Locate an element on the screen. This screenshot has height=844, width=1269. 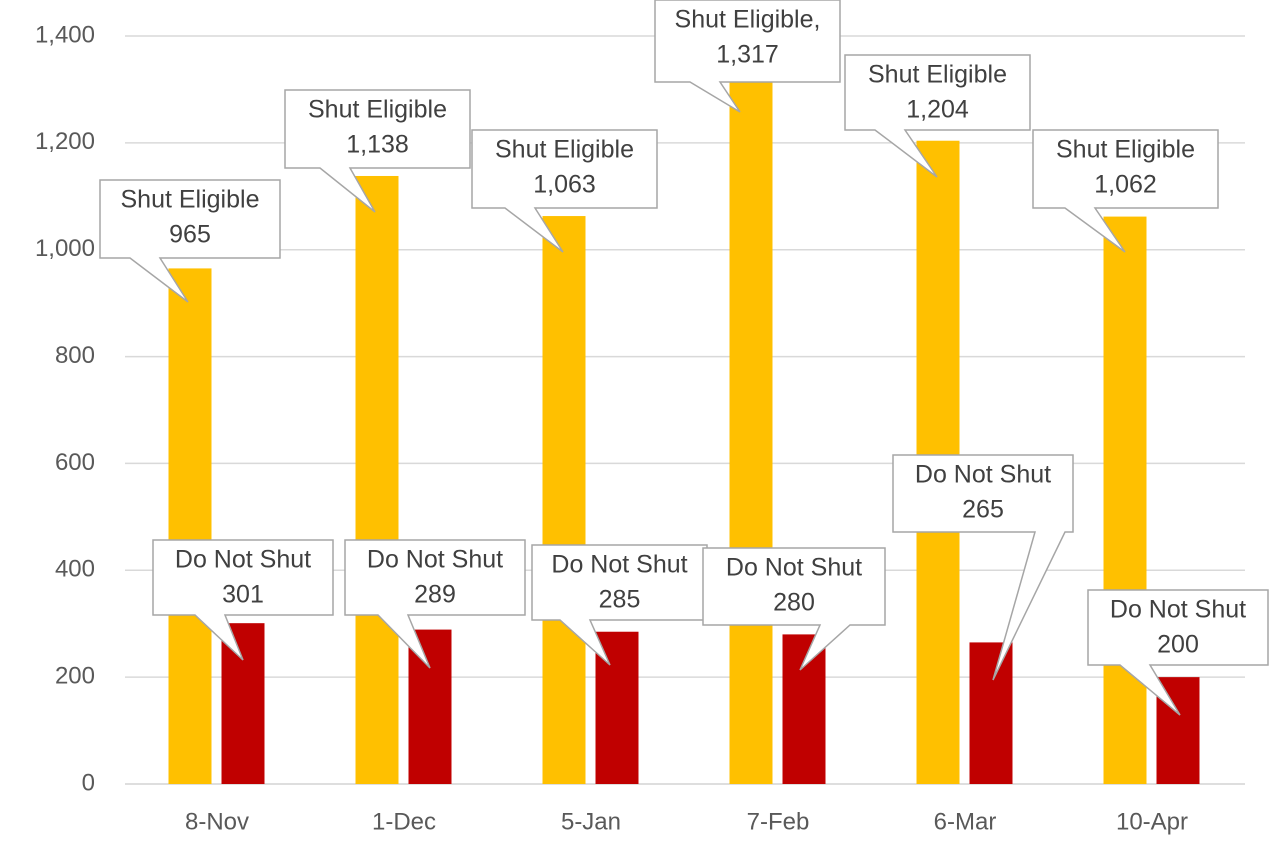
y-tick-label: 600 is located at coordinates (75, 462).